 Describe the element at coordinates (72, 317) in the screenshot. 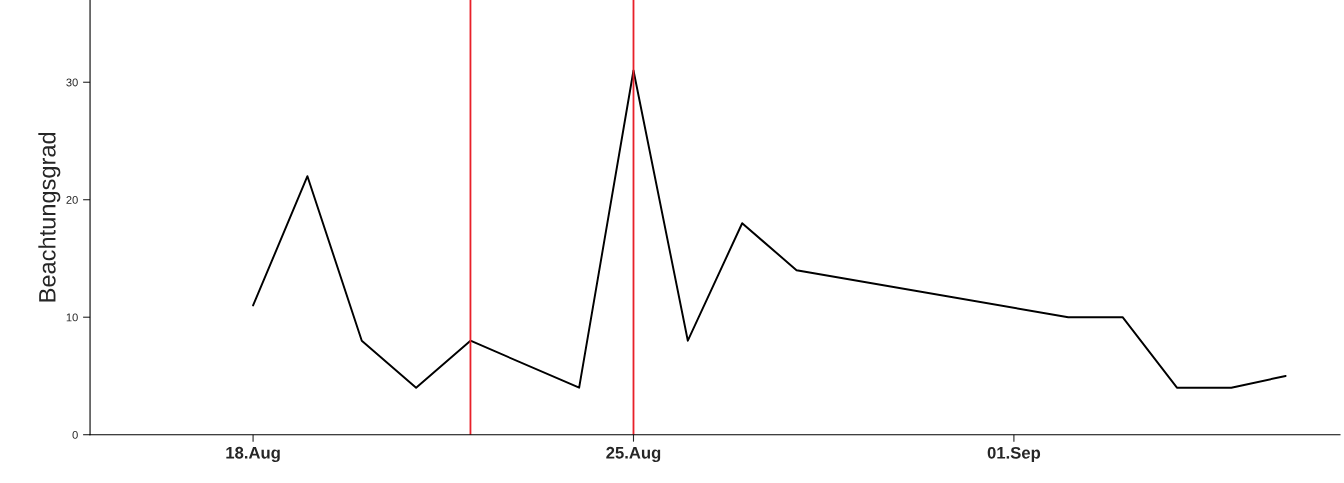

I see `y-tick-label: 10` at that location.